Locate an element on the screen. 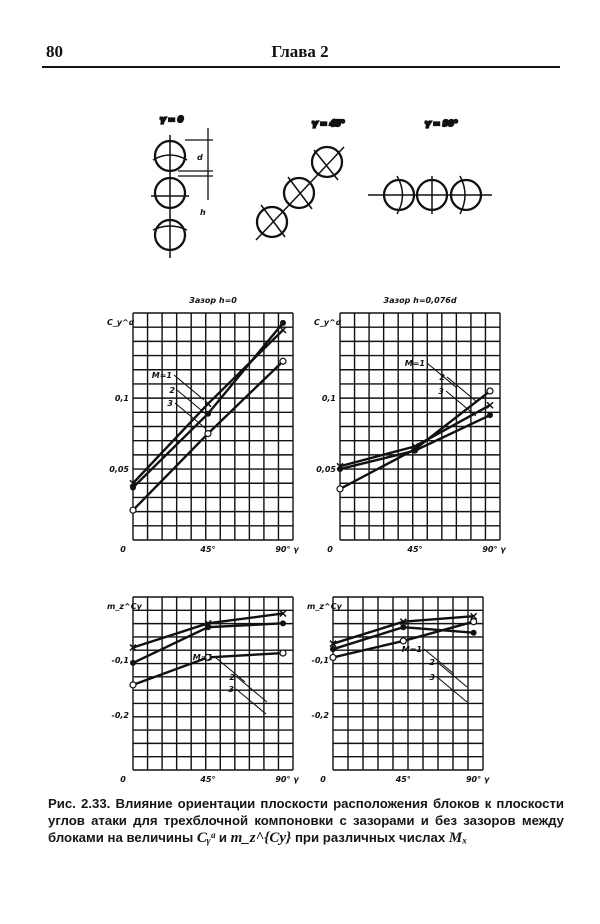 This screenshot has height=924, width=600. vertical-blocks: d h is located at coordinates (182, 193).